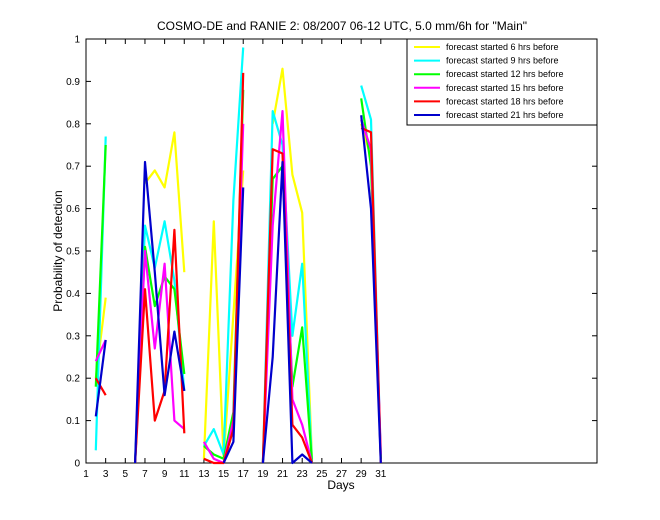 The height and width of the screenshot is (520, 660). Describe the element at coordinates (77, 464) in the screenshot. I see `y-tick-label: 0` at that location.